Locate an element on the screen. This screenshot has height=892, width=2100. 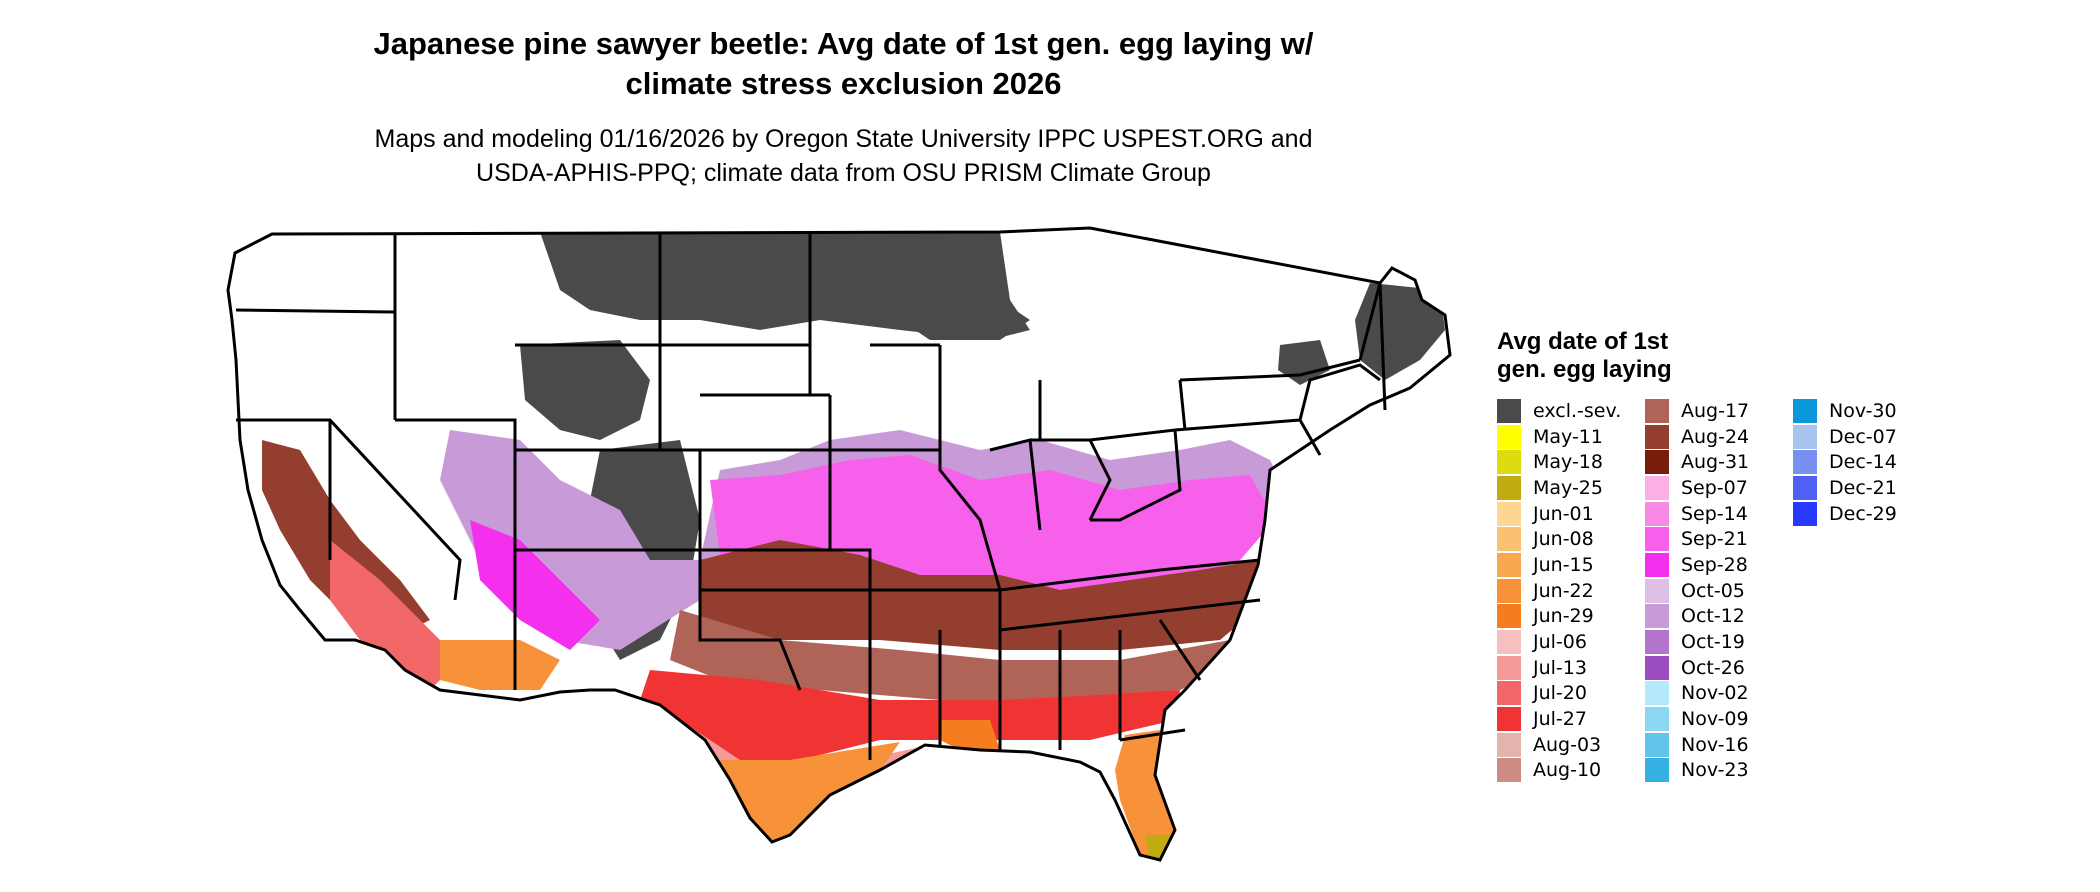
band-aug-light is located at coordinates (960, 655).